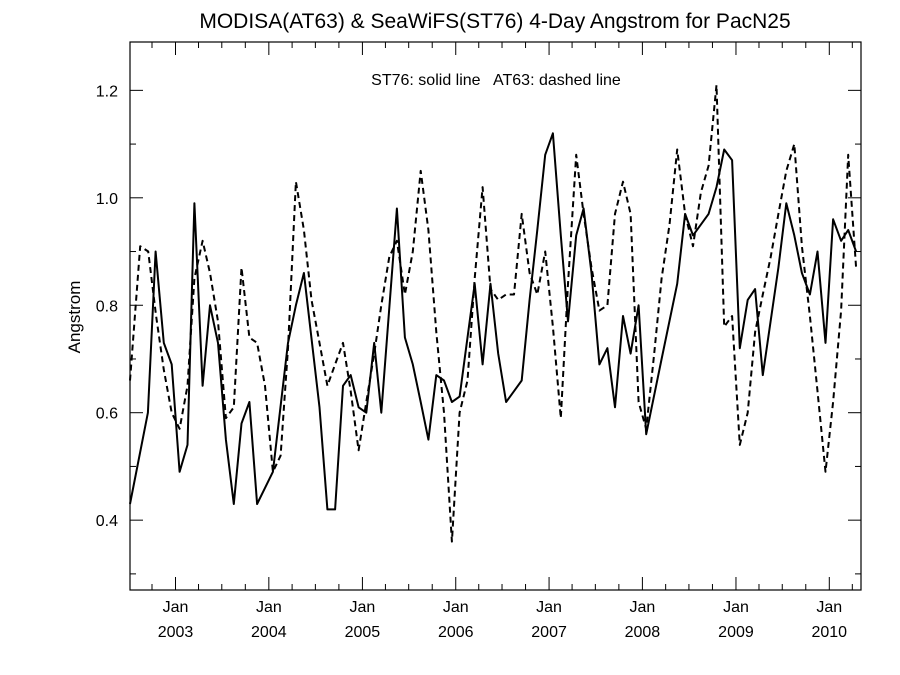 Image resolution: width=900 pixels, height=675 pixels. Describe the element at coordinates (107, 91) in the screenshot. I see `y-tick-label: 1.2` at that location.